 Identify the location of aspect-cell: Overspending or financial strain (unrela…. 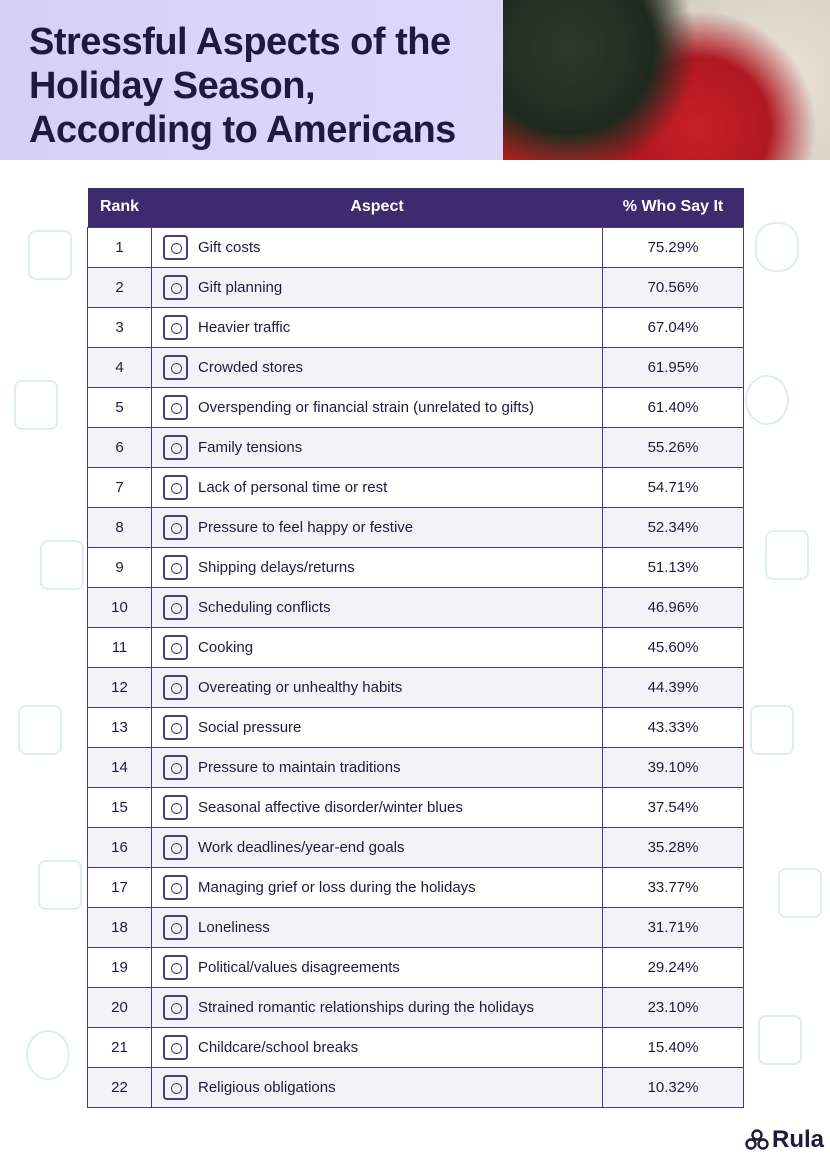
(377, 407).